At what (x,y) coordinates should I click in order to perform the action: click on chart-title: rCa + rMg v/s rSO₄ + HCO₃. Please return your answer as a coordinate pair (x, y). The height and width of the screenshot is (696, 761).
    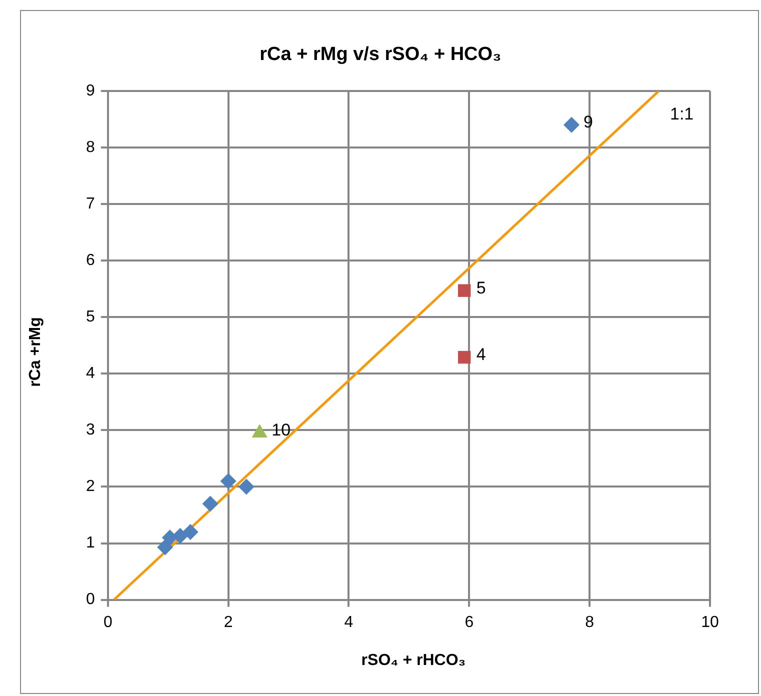
    Looking at the image, I should click on (380, 55).